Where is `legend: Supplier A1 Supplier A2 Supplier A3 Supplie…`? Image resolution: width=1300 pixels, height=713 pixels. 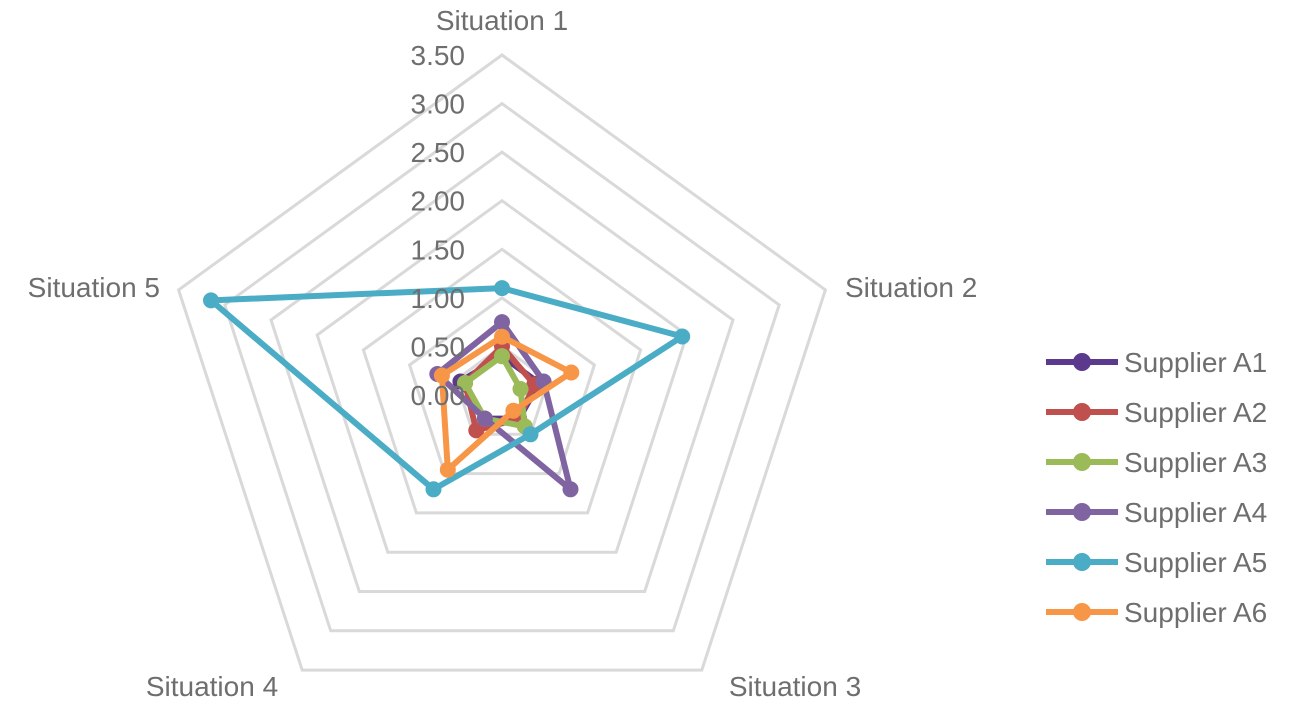 legend: Supplier A1 Supplier A2 Supplier A3 Supplie… is located at coordinates (1156, 487).